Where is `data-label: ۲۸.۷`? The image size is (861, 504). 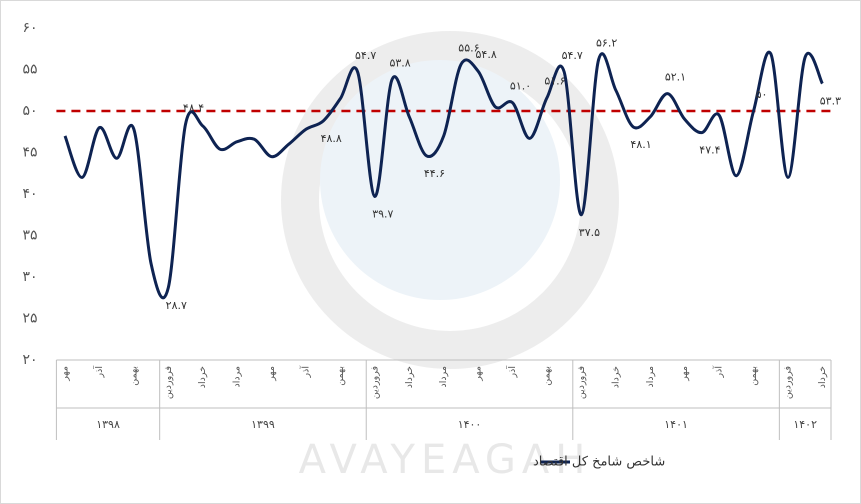
data-label: ۲۸.۷ is located at coordinates (176, 305).